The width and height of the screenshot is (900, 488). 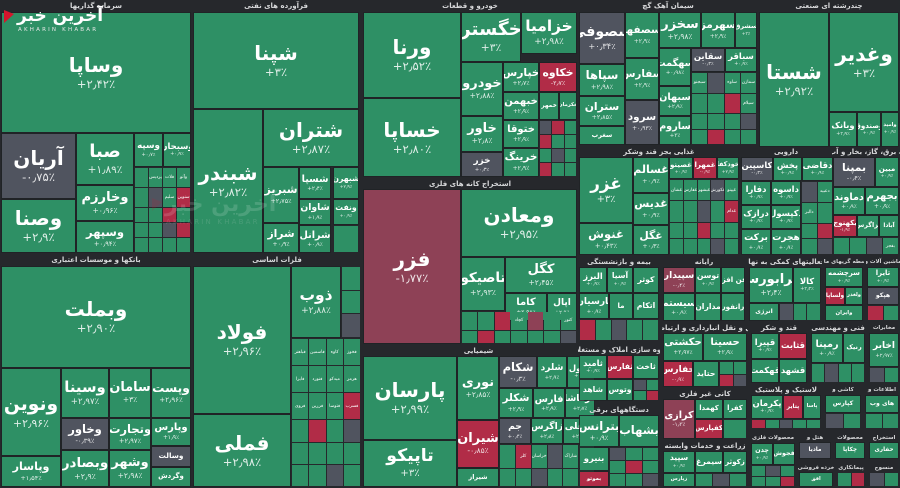 What do you see at coordinates (680, 30) in the screenshot?
I see `treemap-tile: سخزر +۲٫۹۸٪` at bounding box center [680, 30].